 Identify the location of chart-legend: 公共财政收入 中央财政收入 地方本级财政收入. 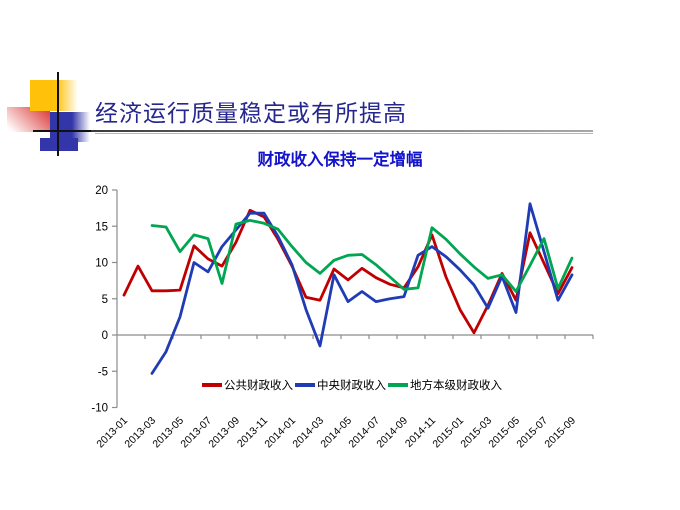
(352, 385).